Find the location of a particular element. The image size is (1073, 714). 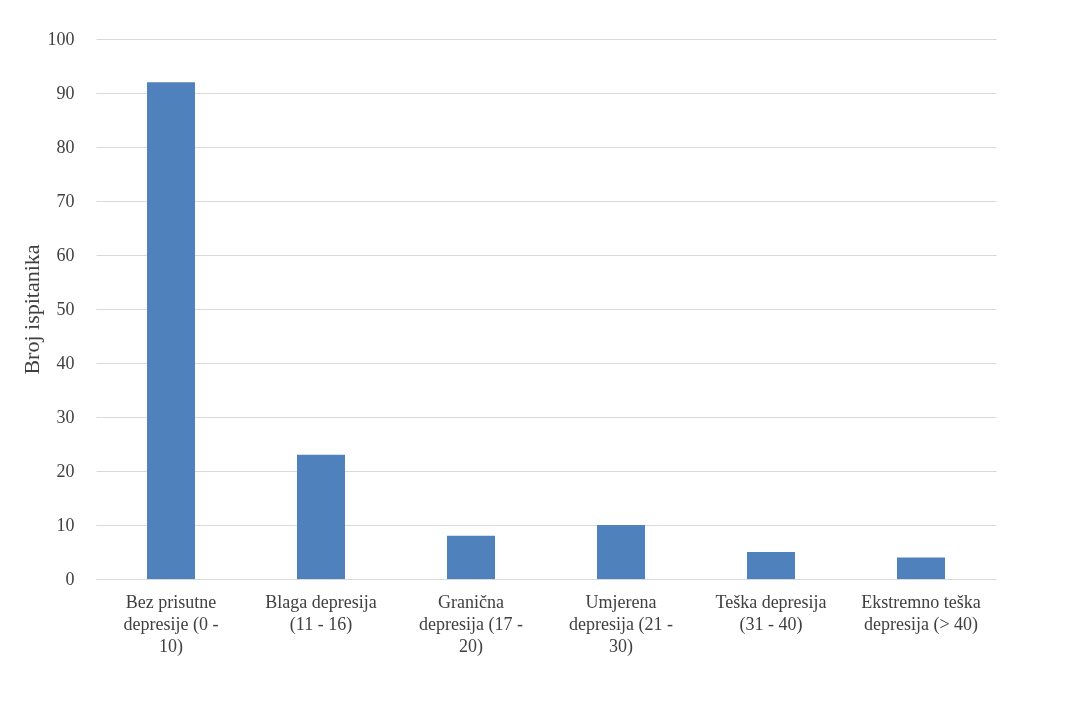

y-tick-label: 100 is located at coordinates (61, 38).